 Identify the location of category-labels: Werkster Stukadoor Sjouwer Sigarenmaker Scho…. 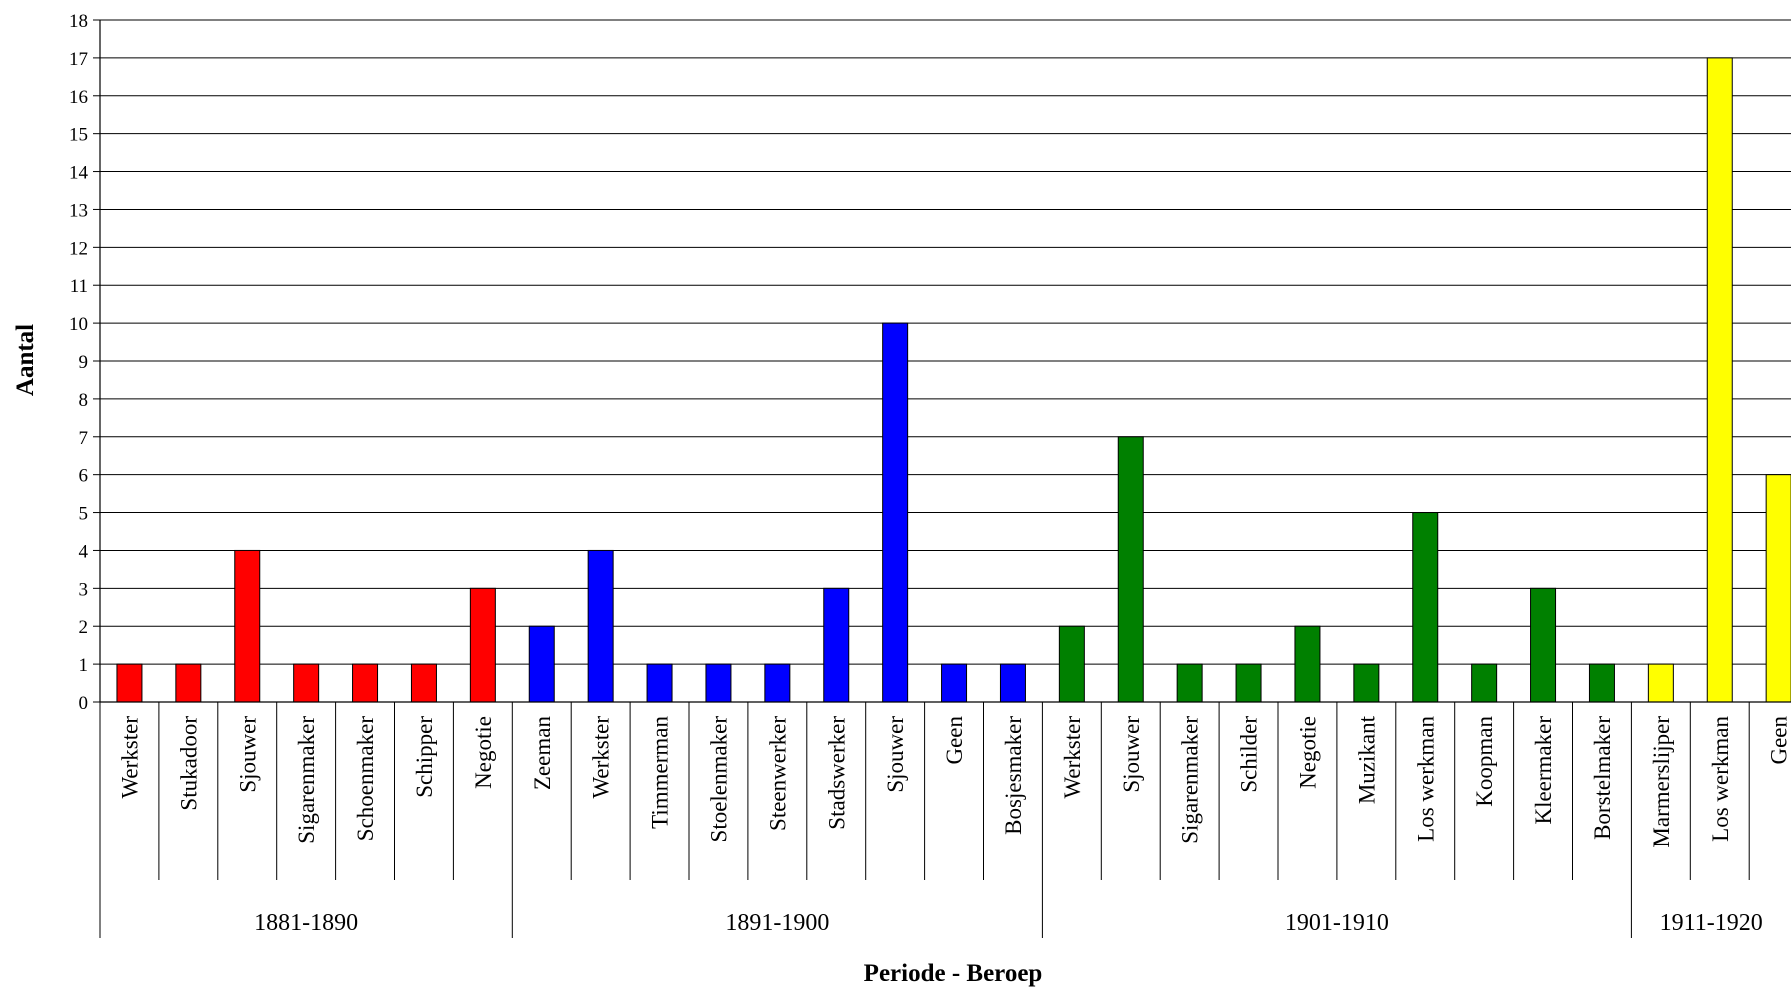
(954, 781).